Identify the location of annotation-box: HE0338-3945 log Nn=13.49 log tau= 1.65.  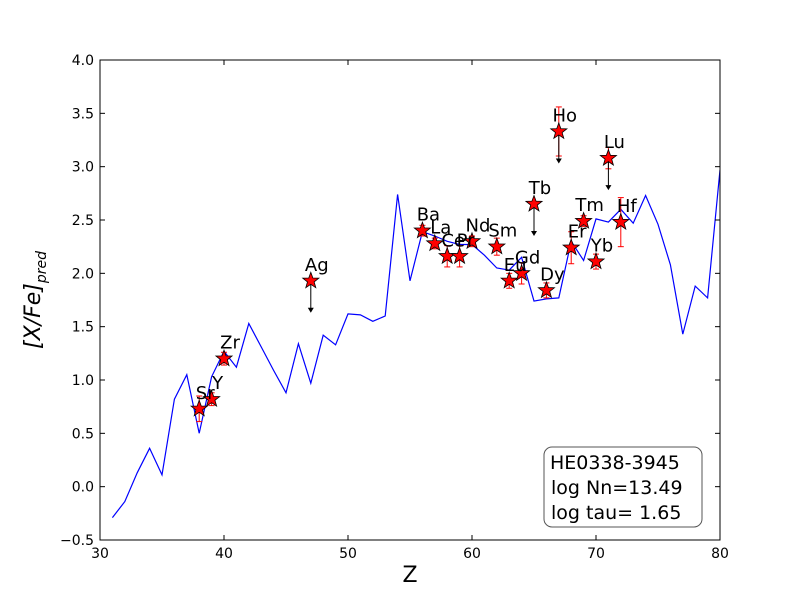
(623, 487).